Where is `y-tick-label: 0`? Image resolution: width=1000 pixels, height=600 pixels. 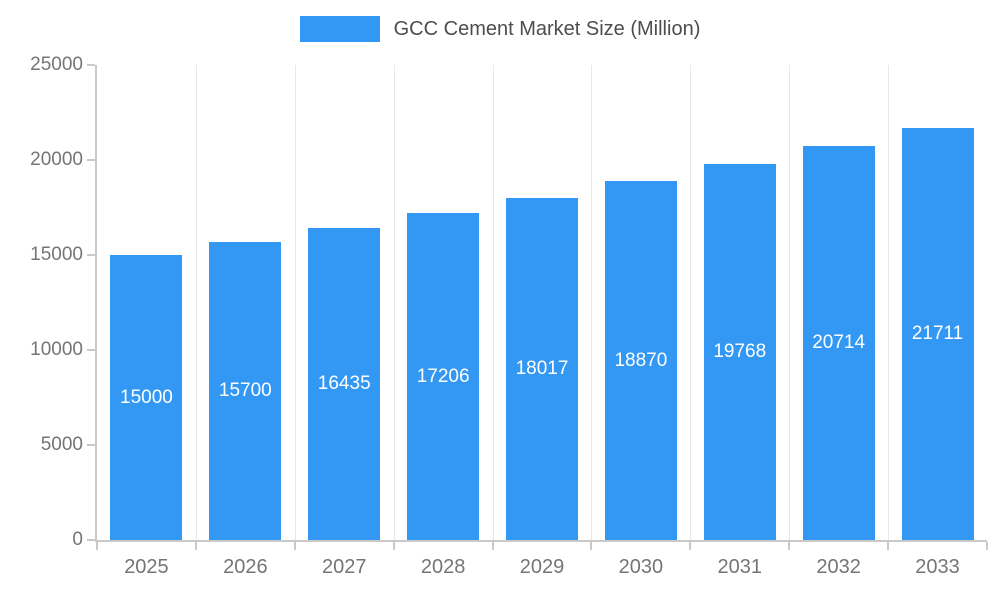 y-tick-label: 0 is located at coordinates (77, 539).